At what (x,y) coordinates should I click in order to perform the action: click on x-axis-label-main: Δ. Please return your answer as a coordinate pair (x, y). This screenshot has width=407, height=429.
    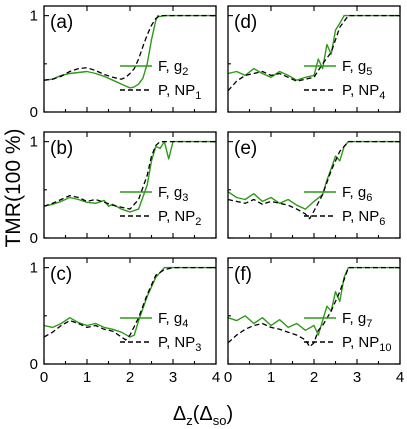
    Looking at the image, I should click on (179, 414).